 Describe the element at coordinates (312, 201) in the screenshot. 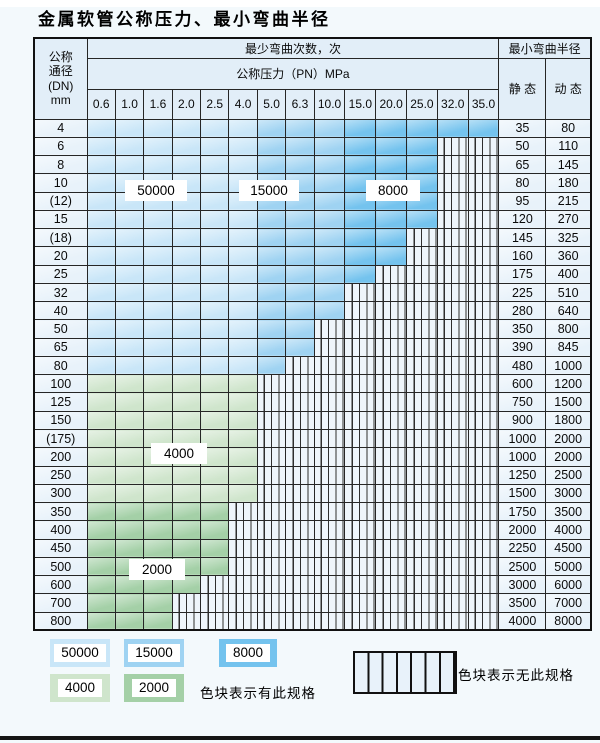

I see `table-row: (12) 95 215` at that location.